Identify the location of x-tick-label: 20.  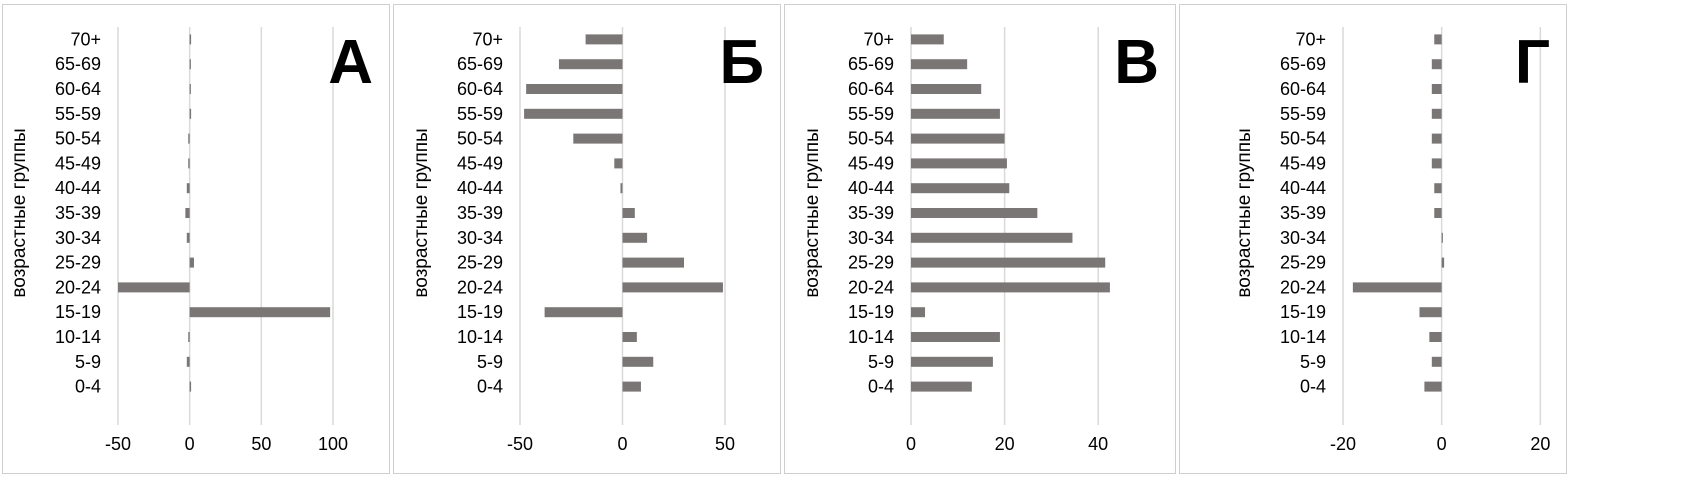
(1540, 444).